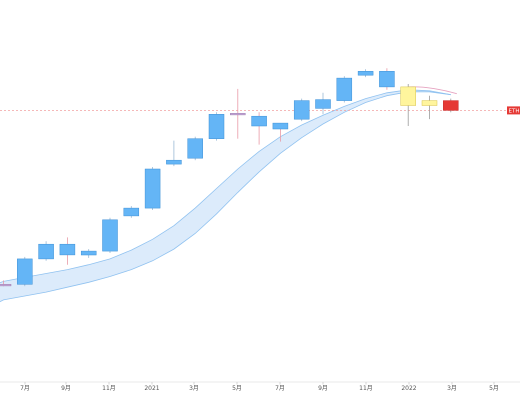 The height and width of the screenshot is (400, 520). What do you see at coordinates (260, 386) in the screenshot?
I see `x-axis: 7月 9月 11月 2021 3月 5月 7月 9月 11月 2022 3月 5月` at bounding box center [260, 386].